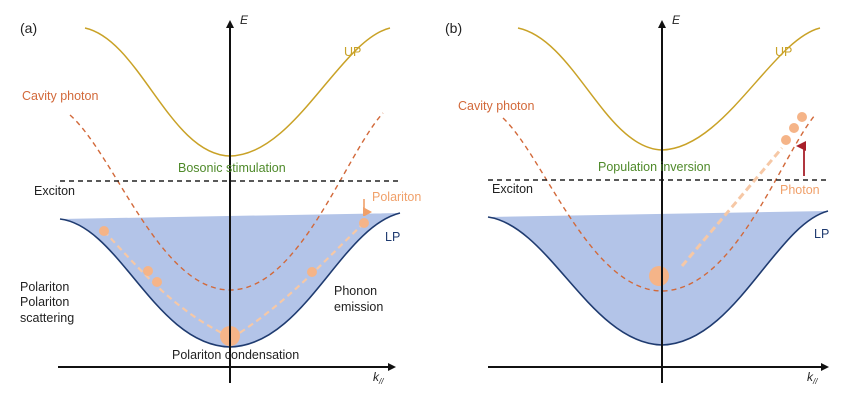  Describe the element at coordinates (800, 190) in the screenshot. I see `panel-b-photon-label: Photon` at that location.